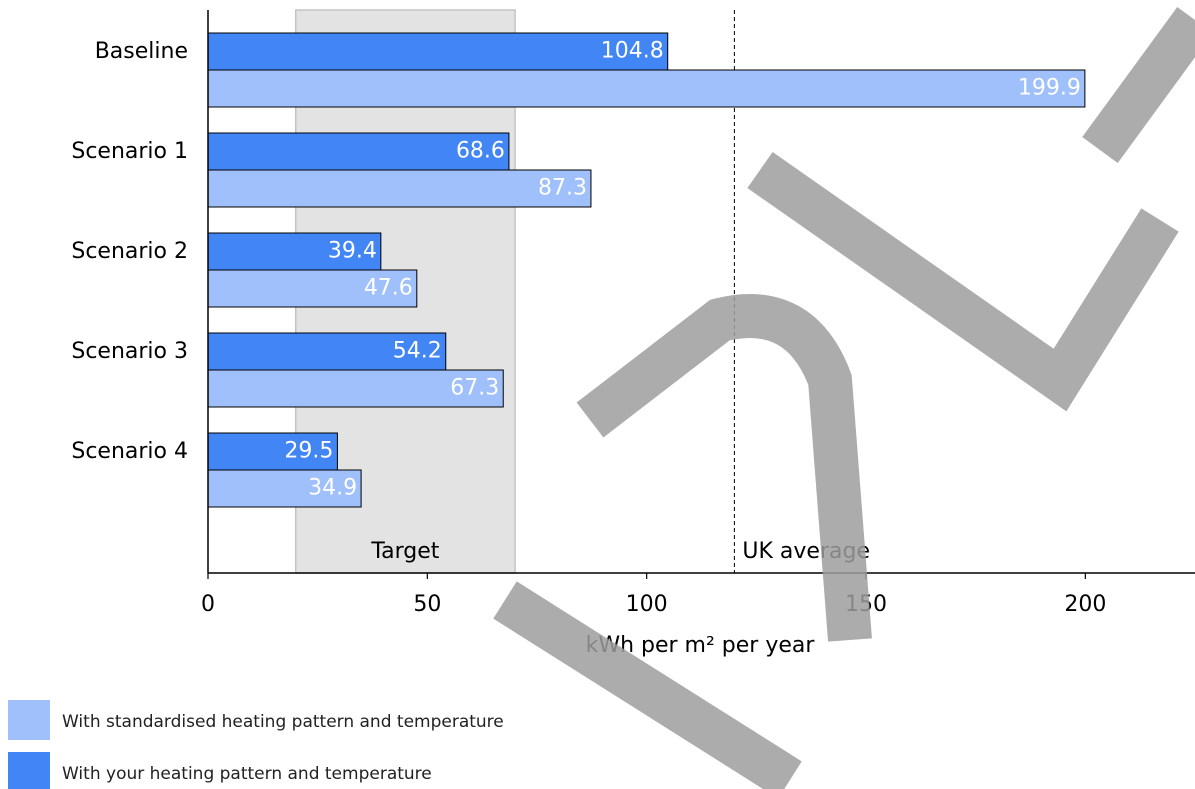  Describe the element at coordinates (352, 251) in the screenshot. I see `data-label: 39.4` at that location.